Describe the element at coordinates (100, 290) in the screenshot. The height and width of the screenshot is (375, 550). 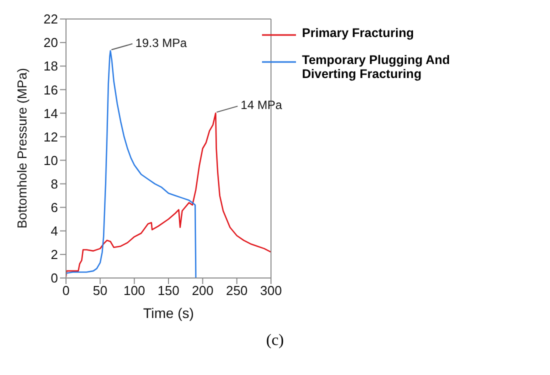
I see `x-tick-label: 50` at that location.